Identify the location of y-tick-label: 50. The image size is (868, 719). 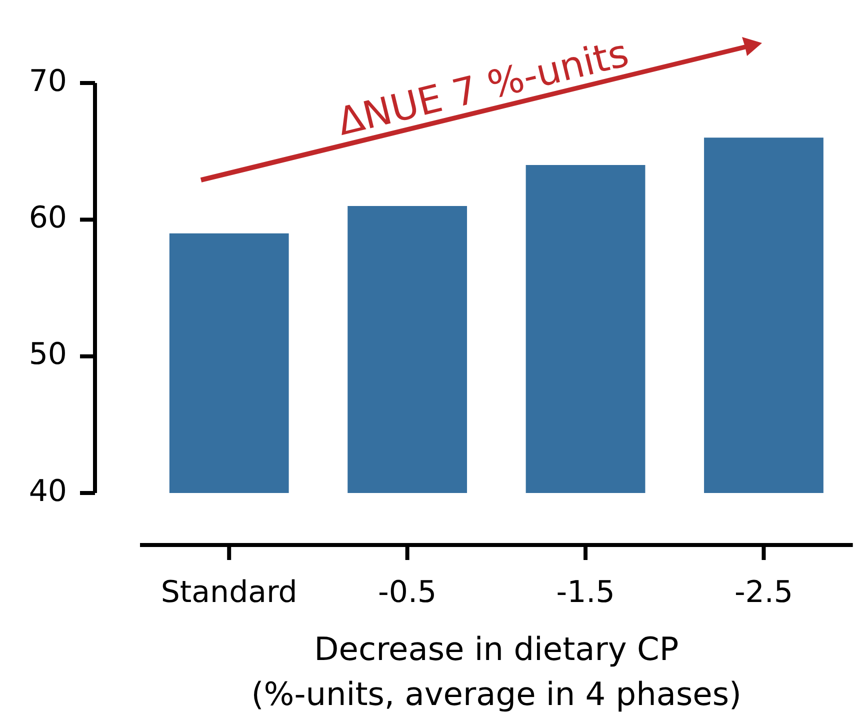
(47, 354).